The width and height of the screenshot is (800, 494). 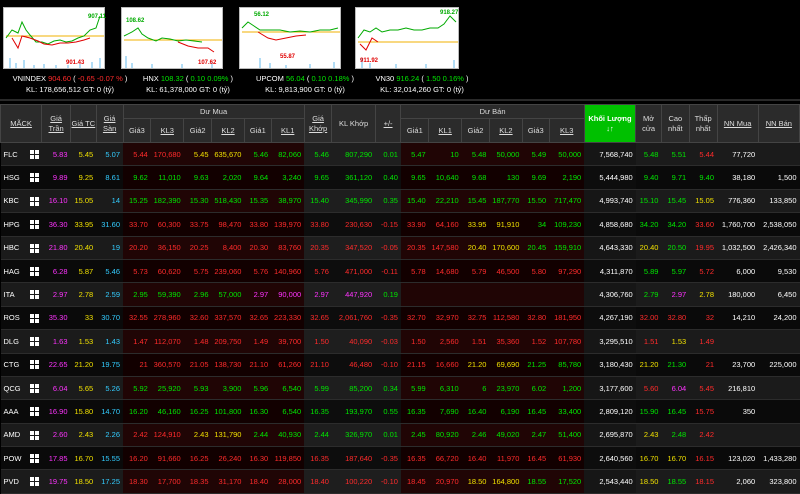 What do you see at coordinates (703, 435) in the screenshot?
I see `low-cell: 2.42` at bounding box center [703, 435].